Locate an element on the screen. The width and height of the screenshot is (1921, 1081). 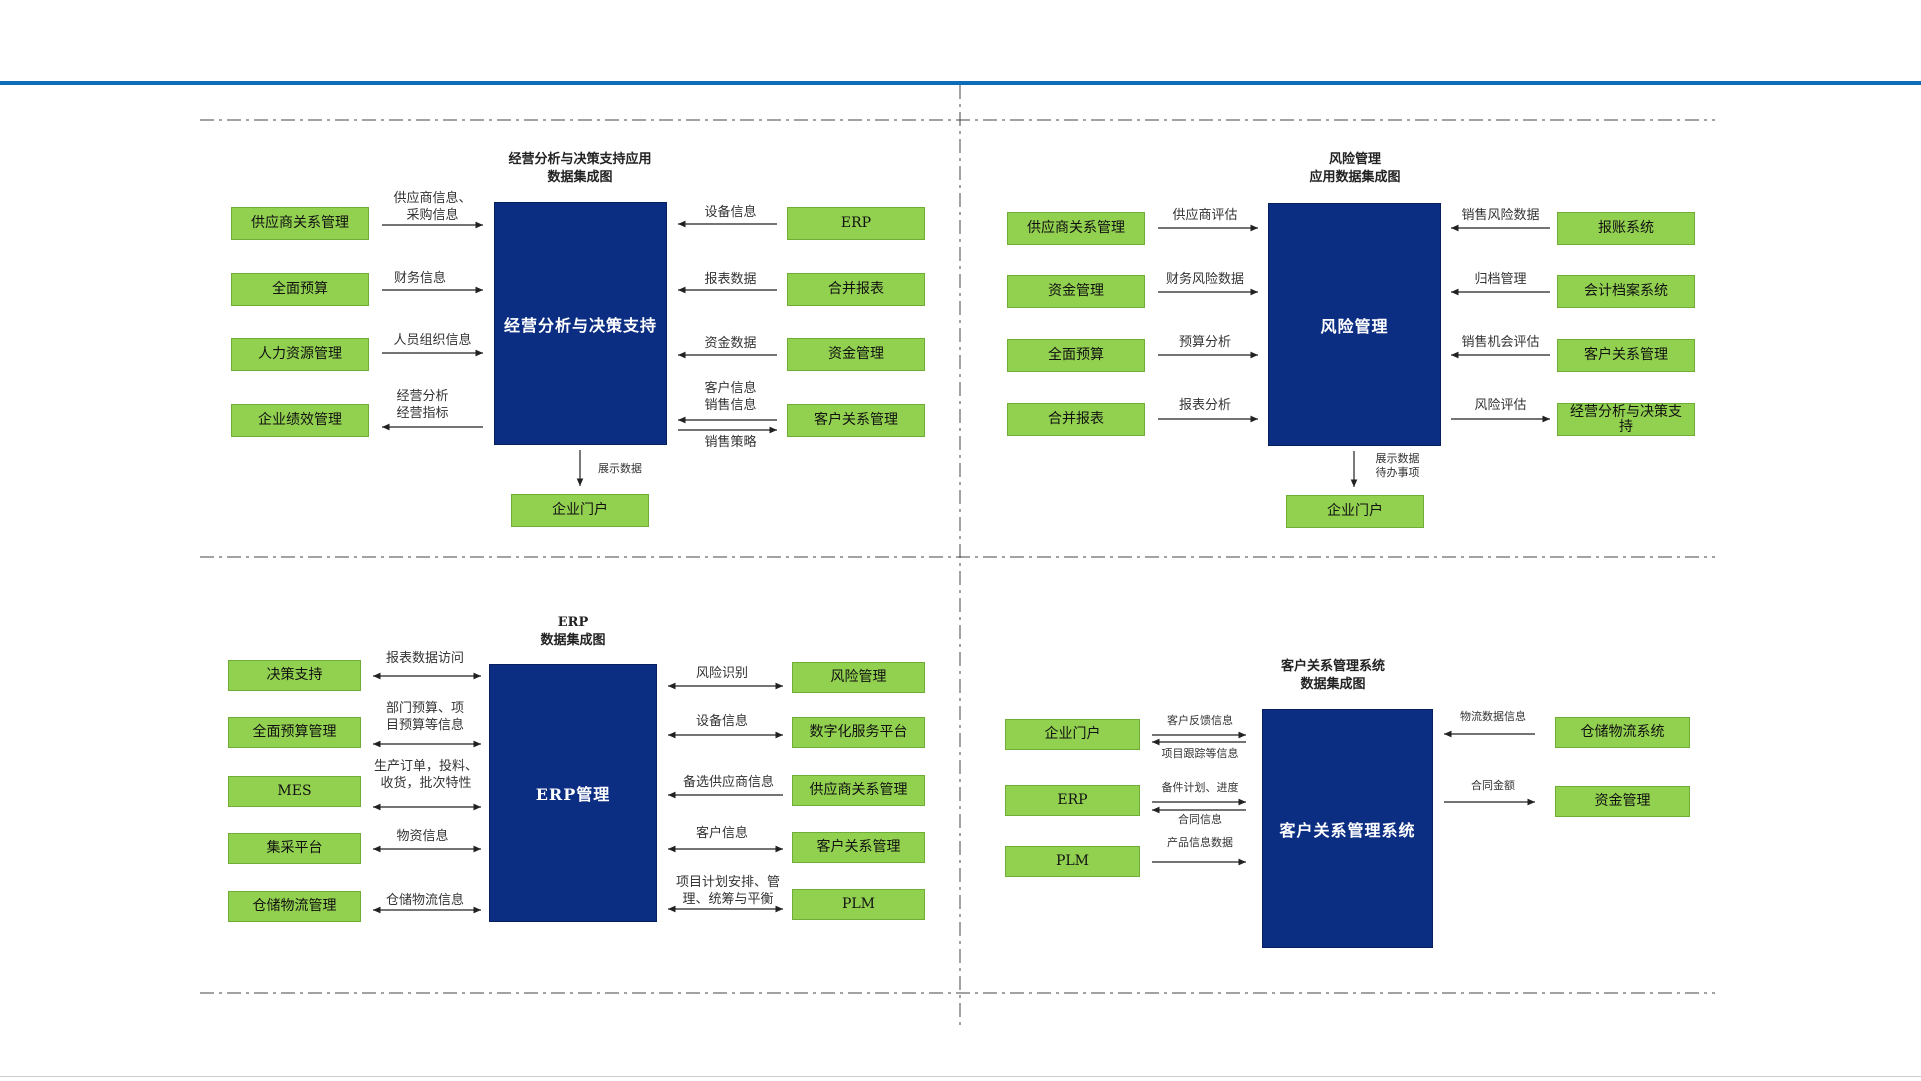
panel1-right-label-3: 资金数据 is located at coordinates (730, 343).